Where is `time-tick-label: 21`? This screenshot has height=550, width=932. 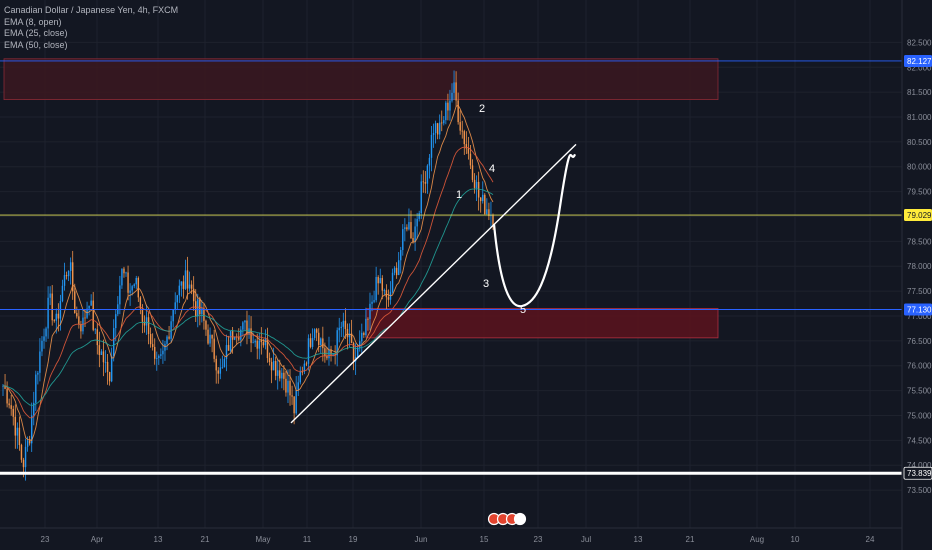 time-tick-label: 21 is located at coordinates (690, 539).